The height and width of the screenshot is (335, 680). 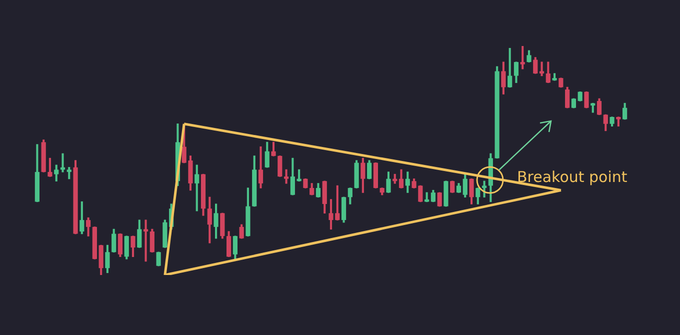 I want to click on annotation: Breakout point, so click(x=572, y=177).